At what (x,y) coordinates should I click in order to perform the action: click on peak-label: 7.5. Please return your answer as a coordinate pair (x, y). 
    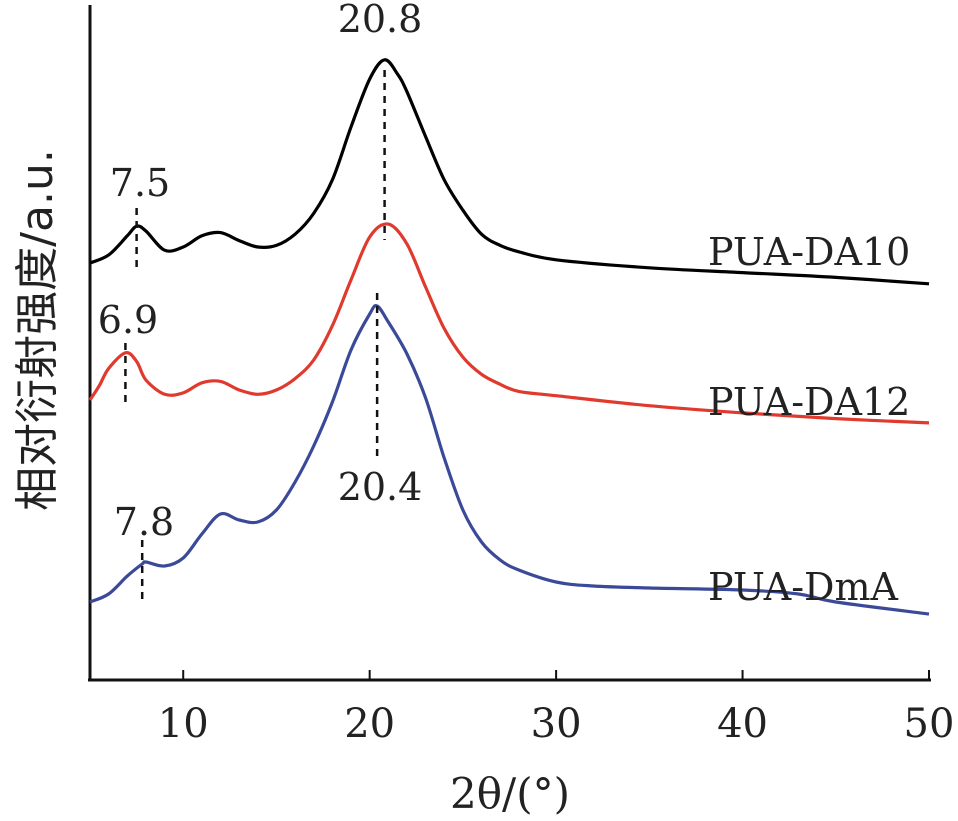
    Looking at the image, I should click on (140, 183).